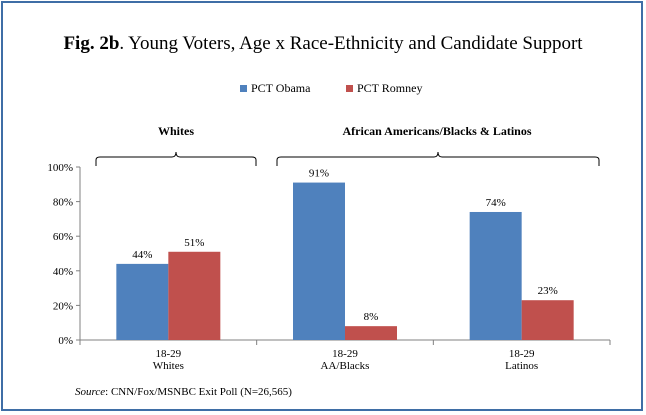 This screenshot has height=415, width=646. I want to click on figure-number: Fig. 2b, so click(91, 43).